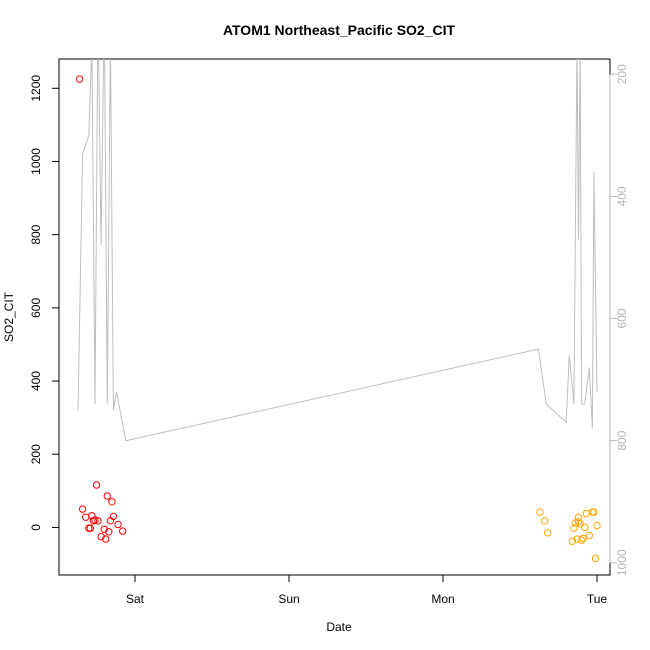 This screenshot has height=650, width=650. Describe the element at coordinates (44, 303) in the screenshot. I see `left-axis: 0 200 400 600 800 1000 1200` at that location.